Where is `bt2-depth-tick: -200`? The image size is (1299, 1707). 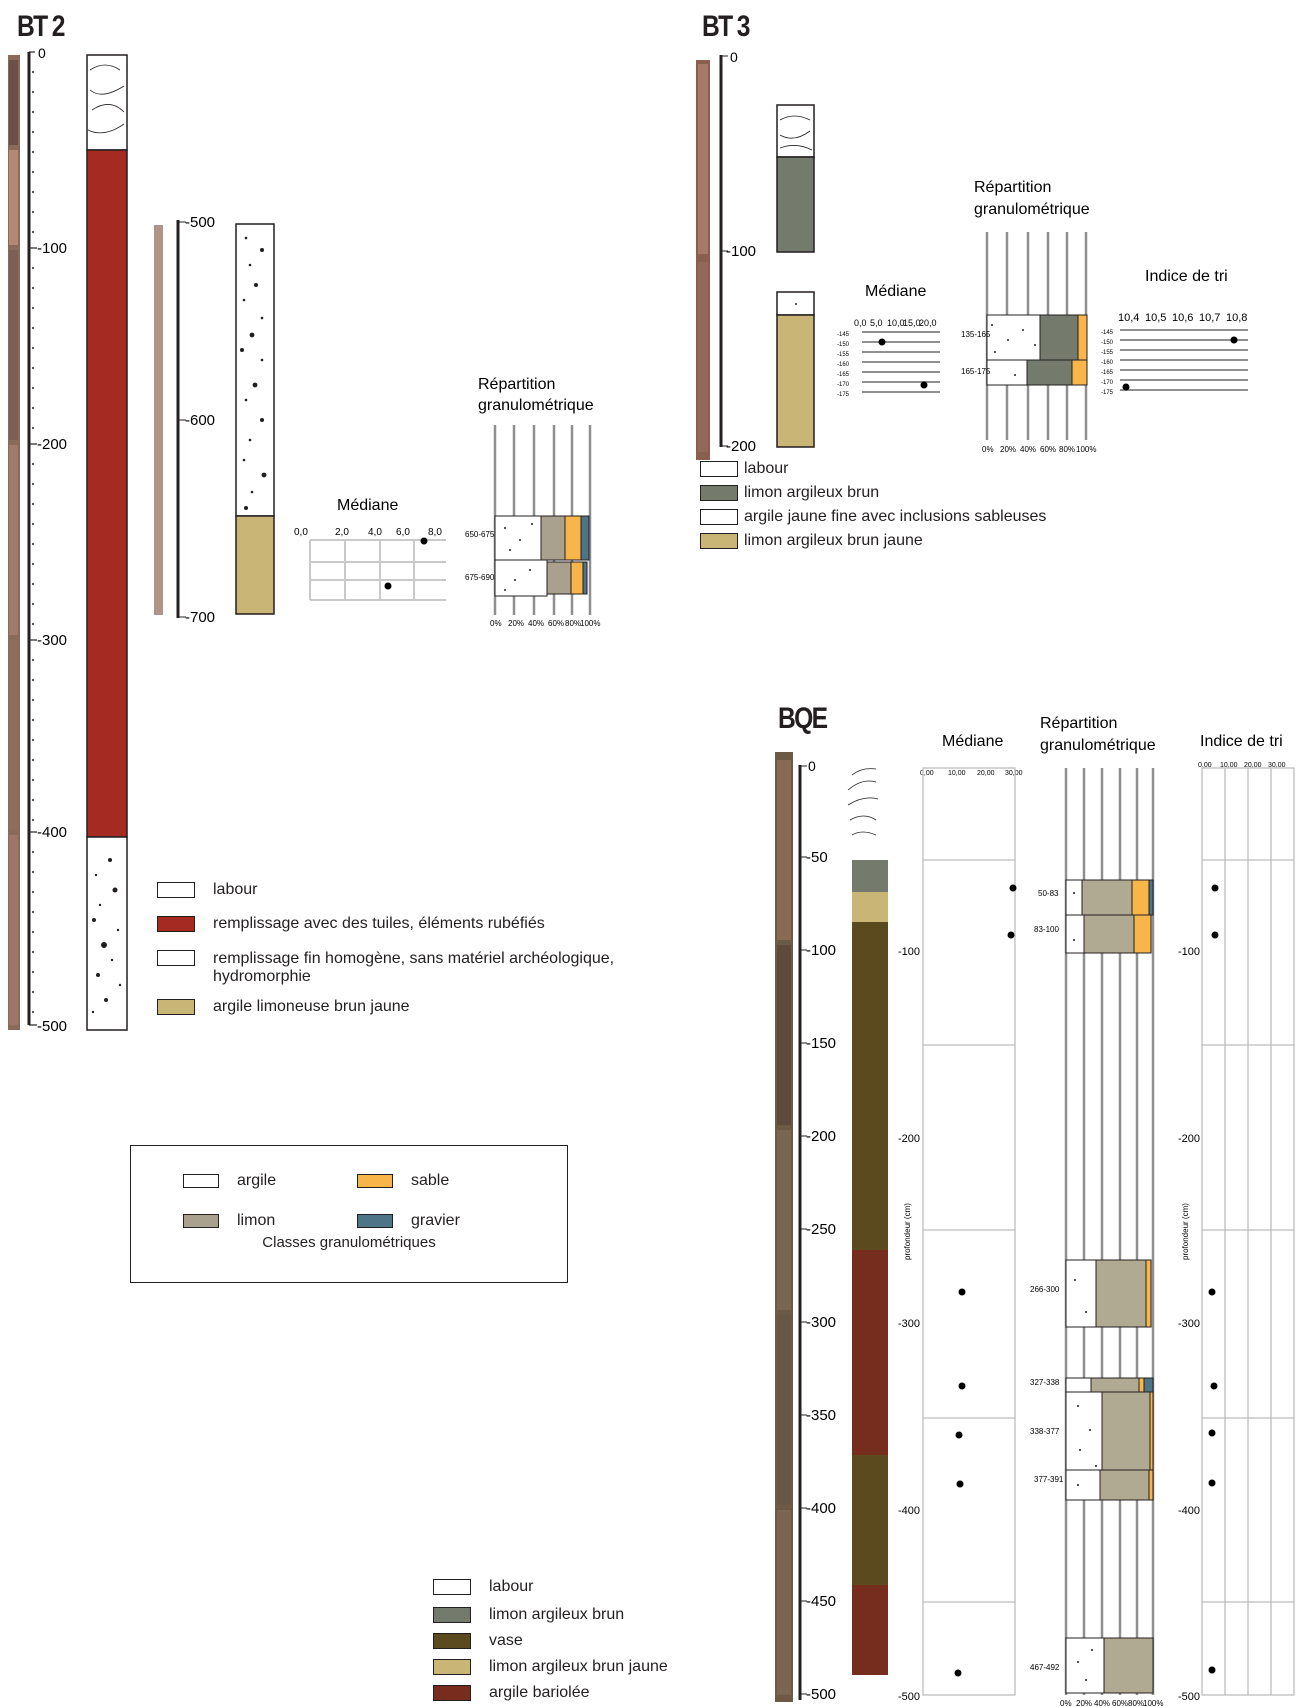 bt2-depth-tick: -200 is located at coordinates (52, 444).